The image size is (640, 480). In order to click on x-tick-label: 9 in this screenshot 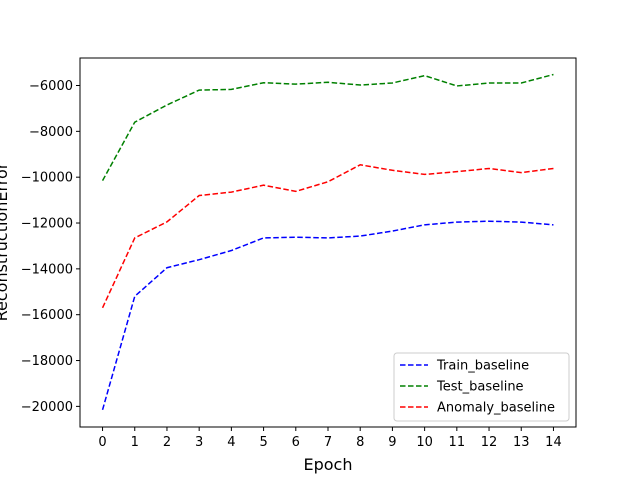, I will do `click(392, 442)`.